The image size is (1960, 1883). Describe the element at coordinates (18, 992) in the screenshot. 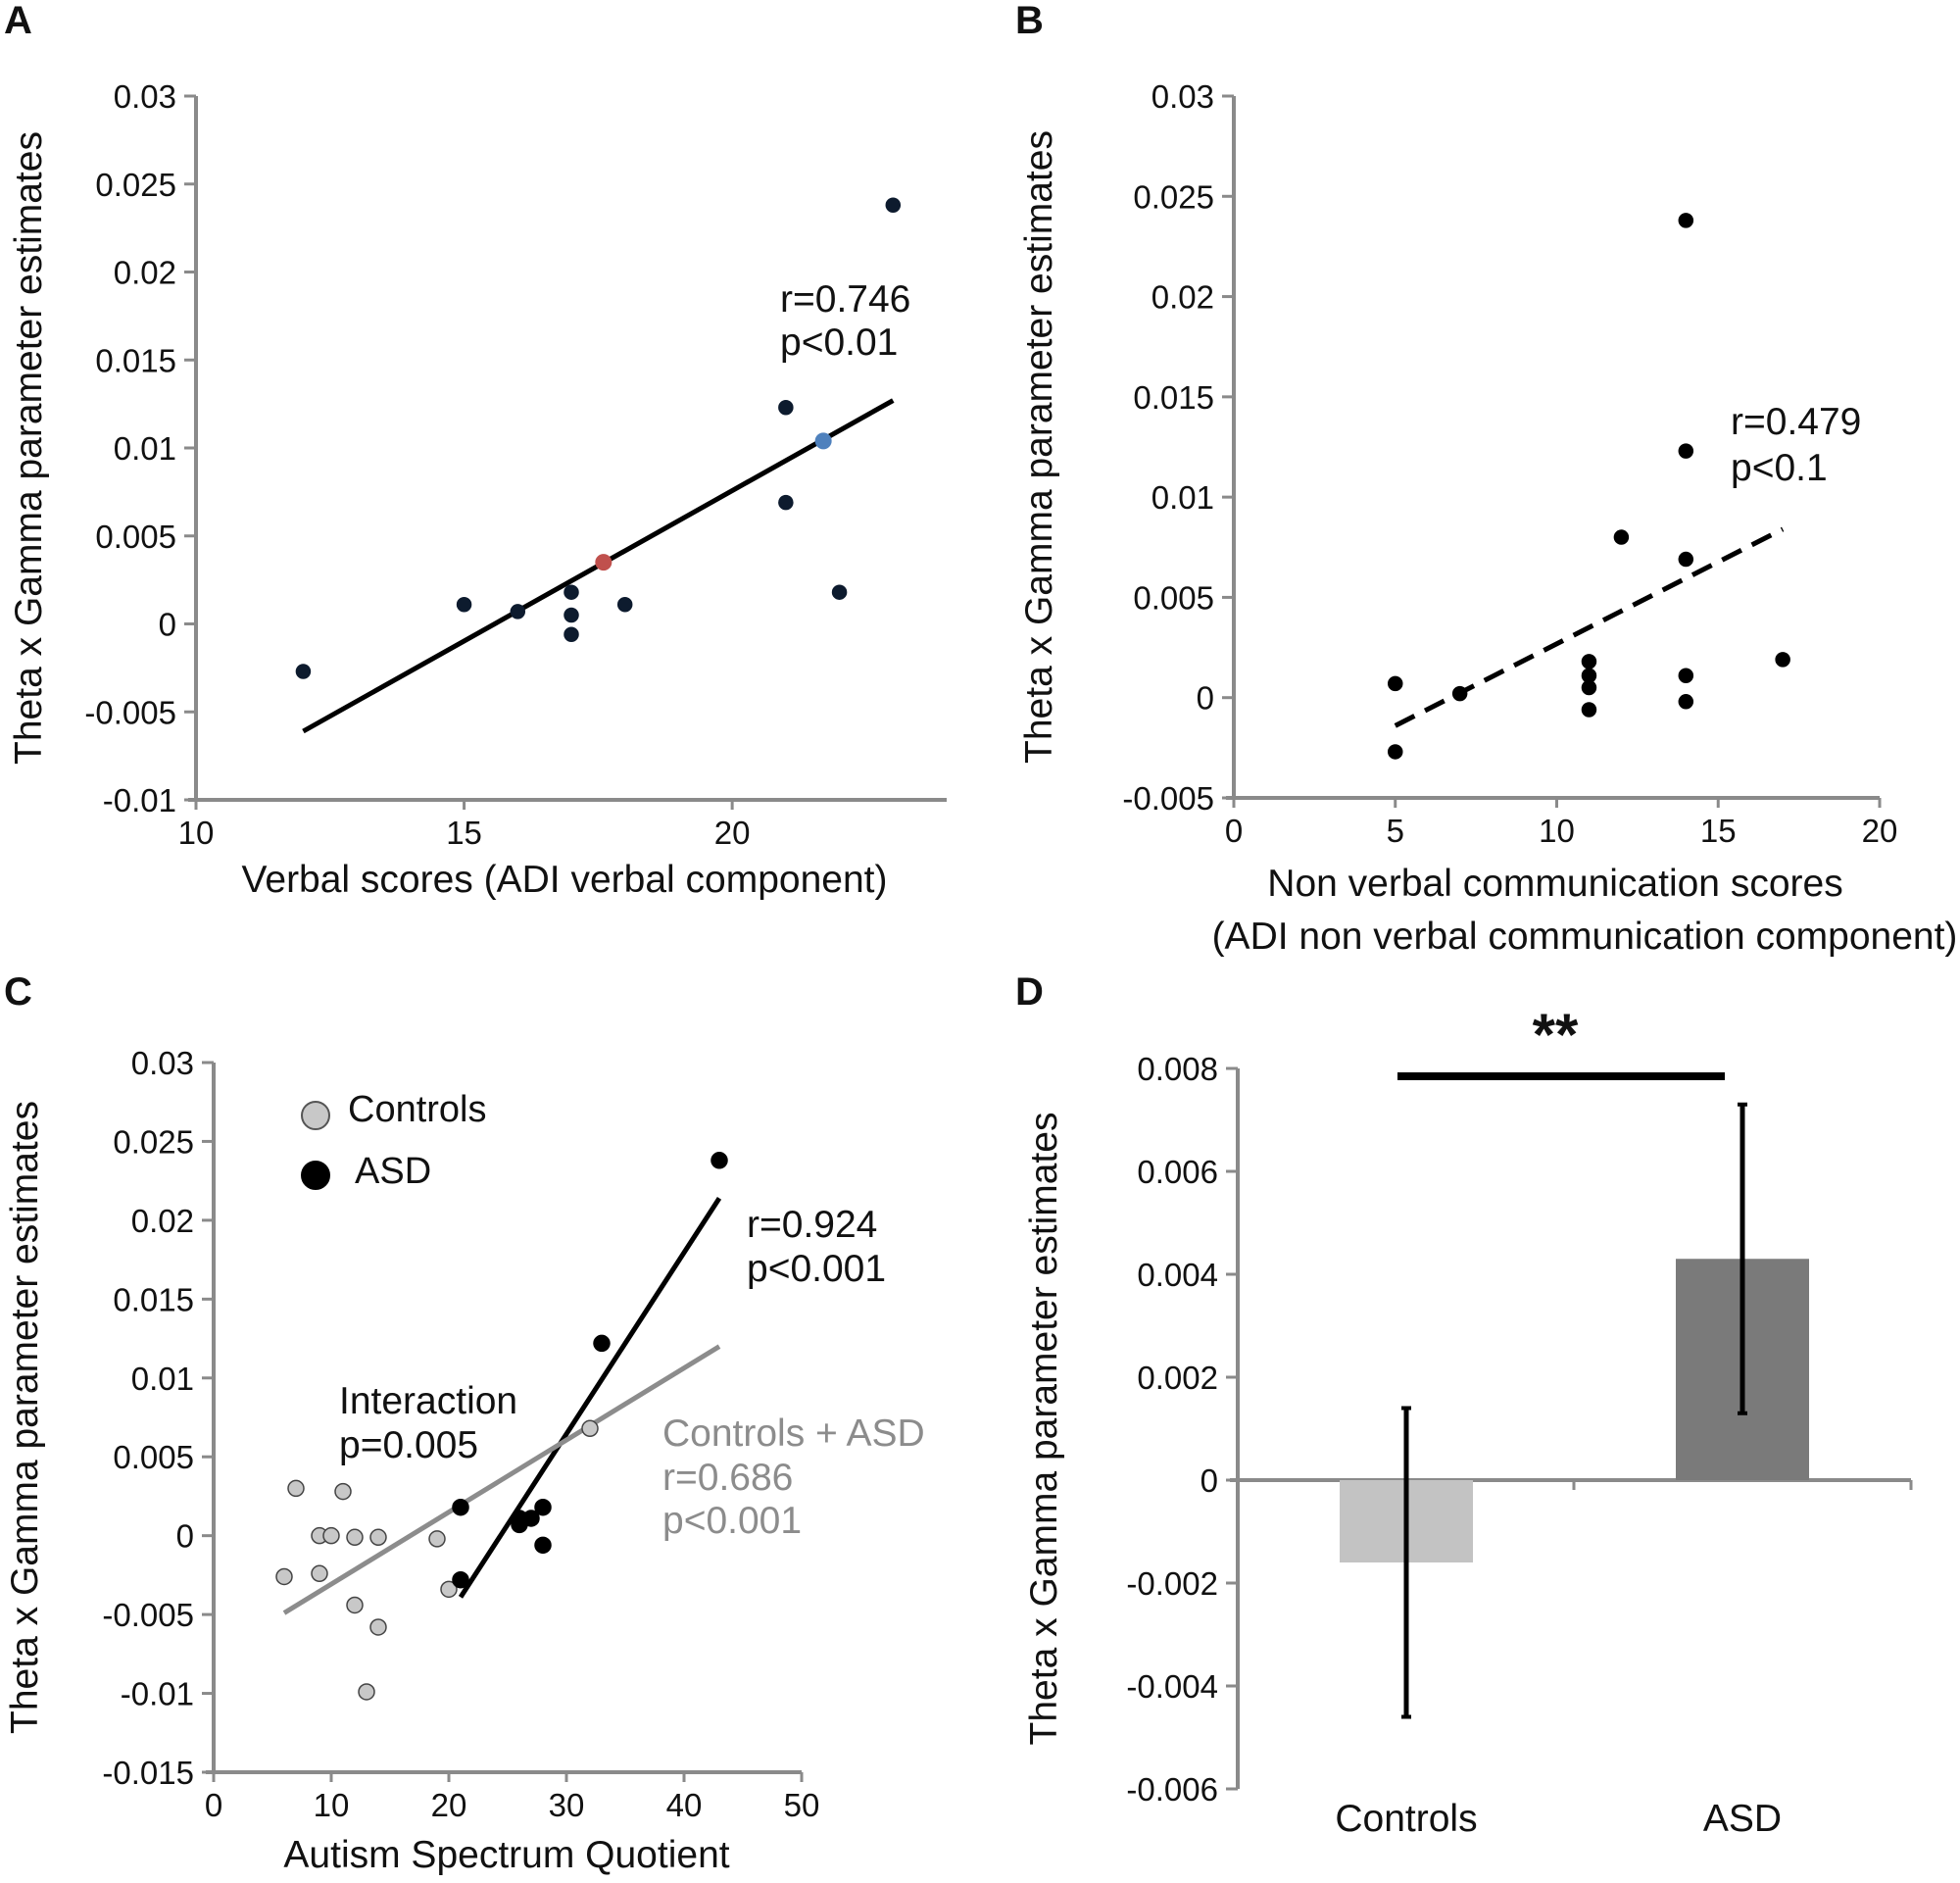

I see `panel-letter-c: C` at that location.